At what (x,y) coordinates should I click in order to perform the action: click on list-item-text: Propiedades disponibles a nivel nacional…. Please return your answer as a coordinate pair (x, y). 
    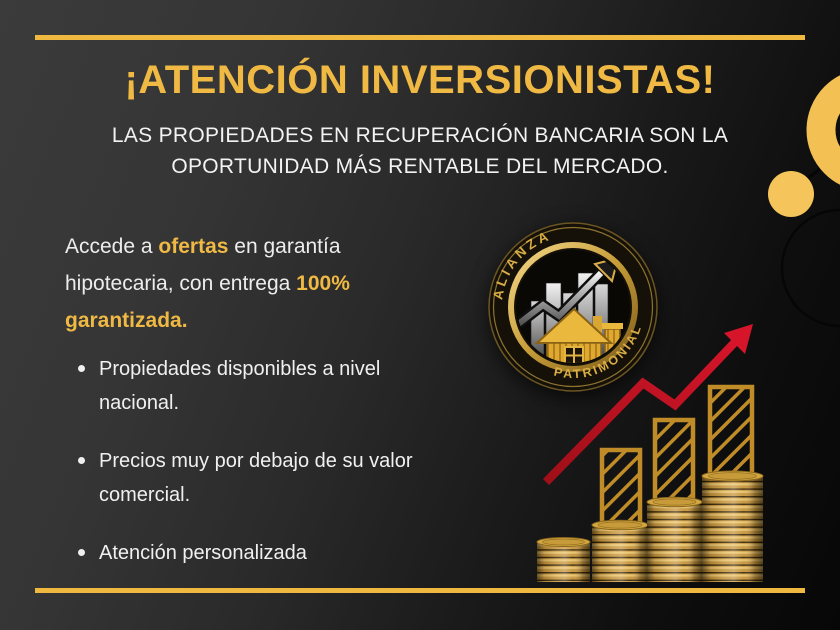
    Looking at the image, I should click on (240, 386).